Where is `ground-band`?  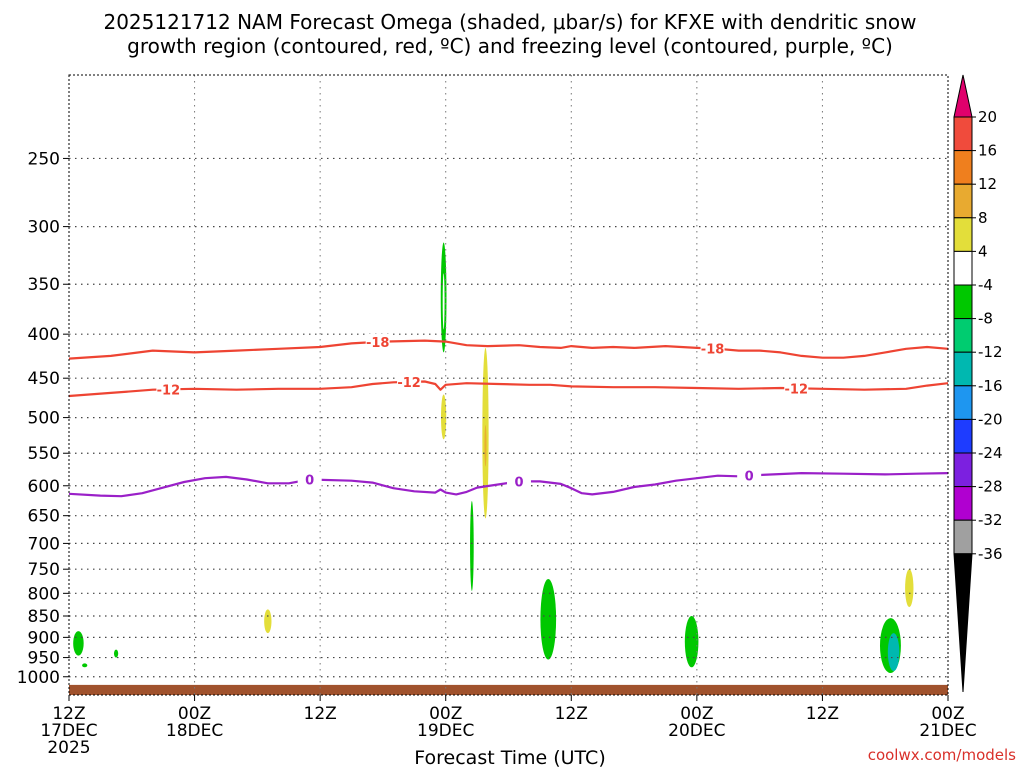 ground-band is located at coordinates (508, 689).